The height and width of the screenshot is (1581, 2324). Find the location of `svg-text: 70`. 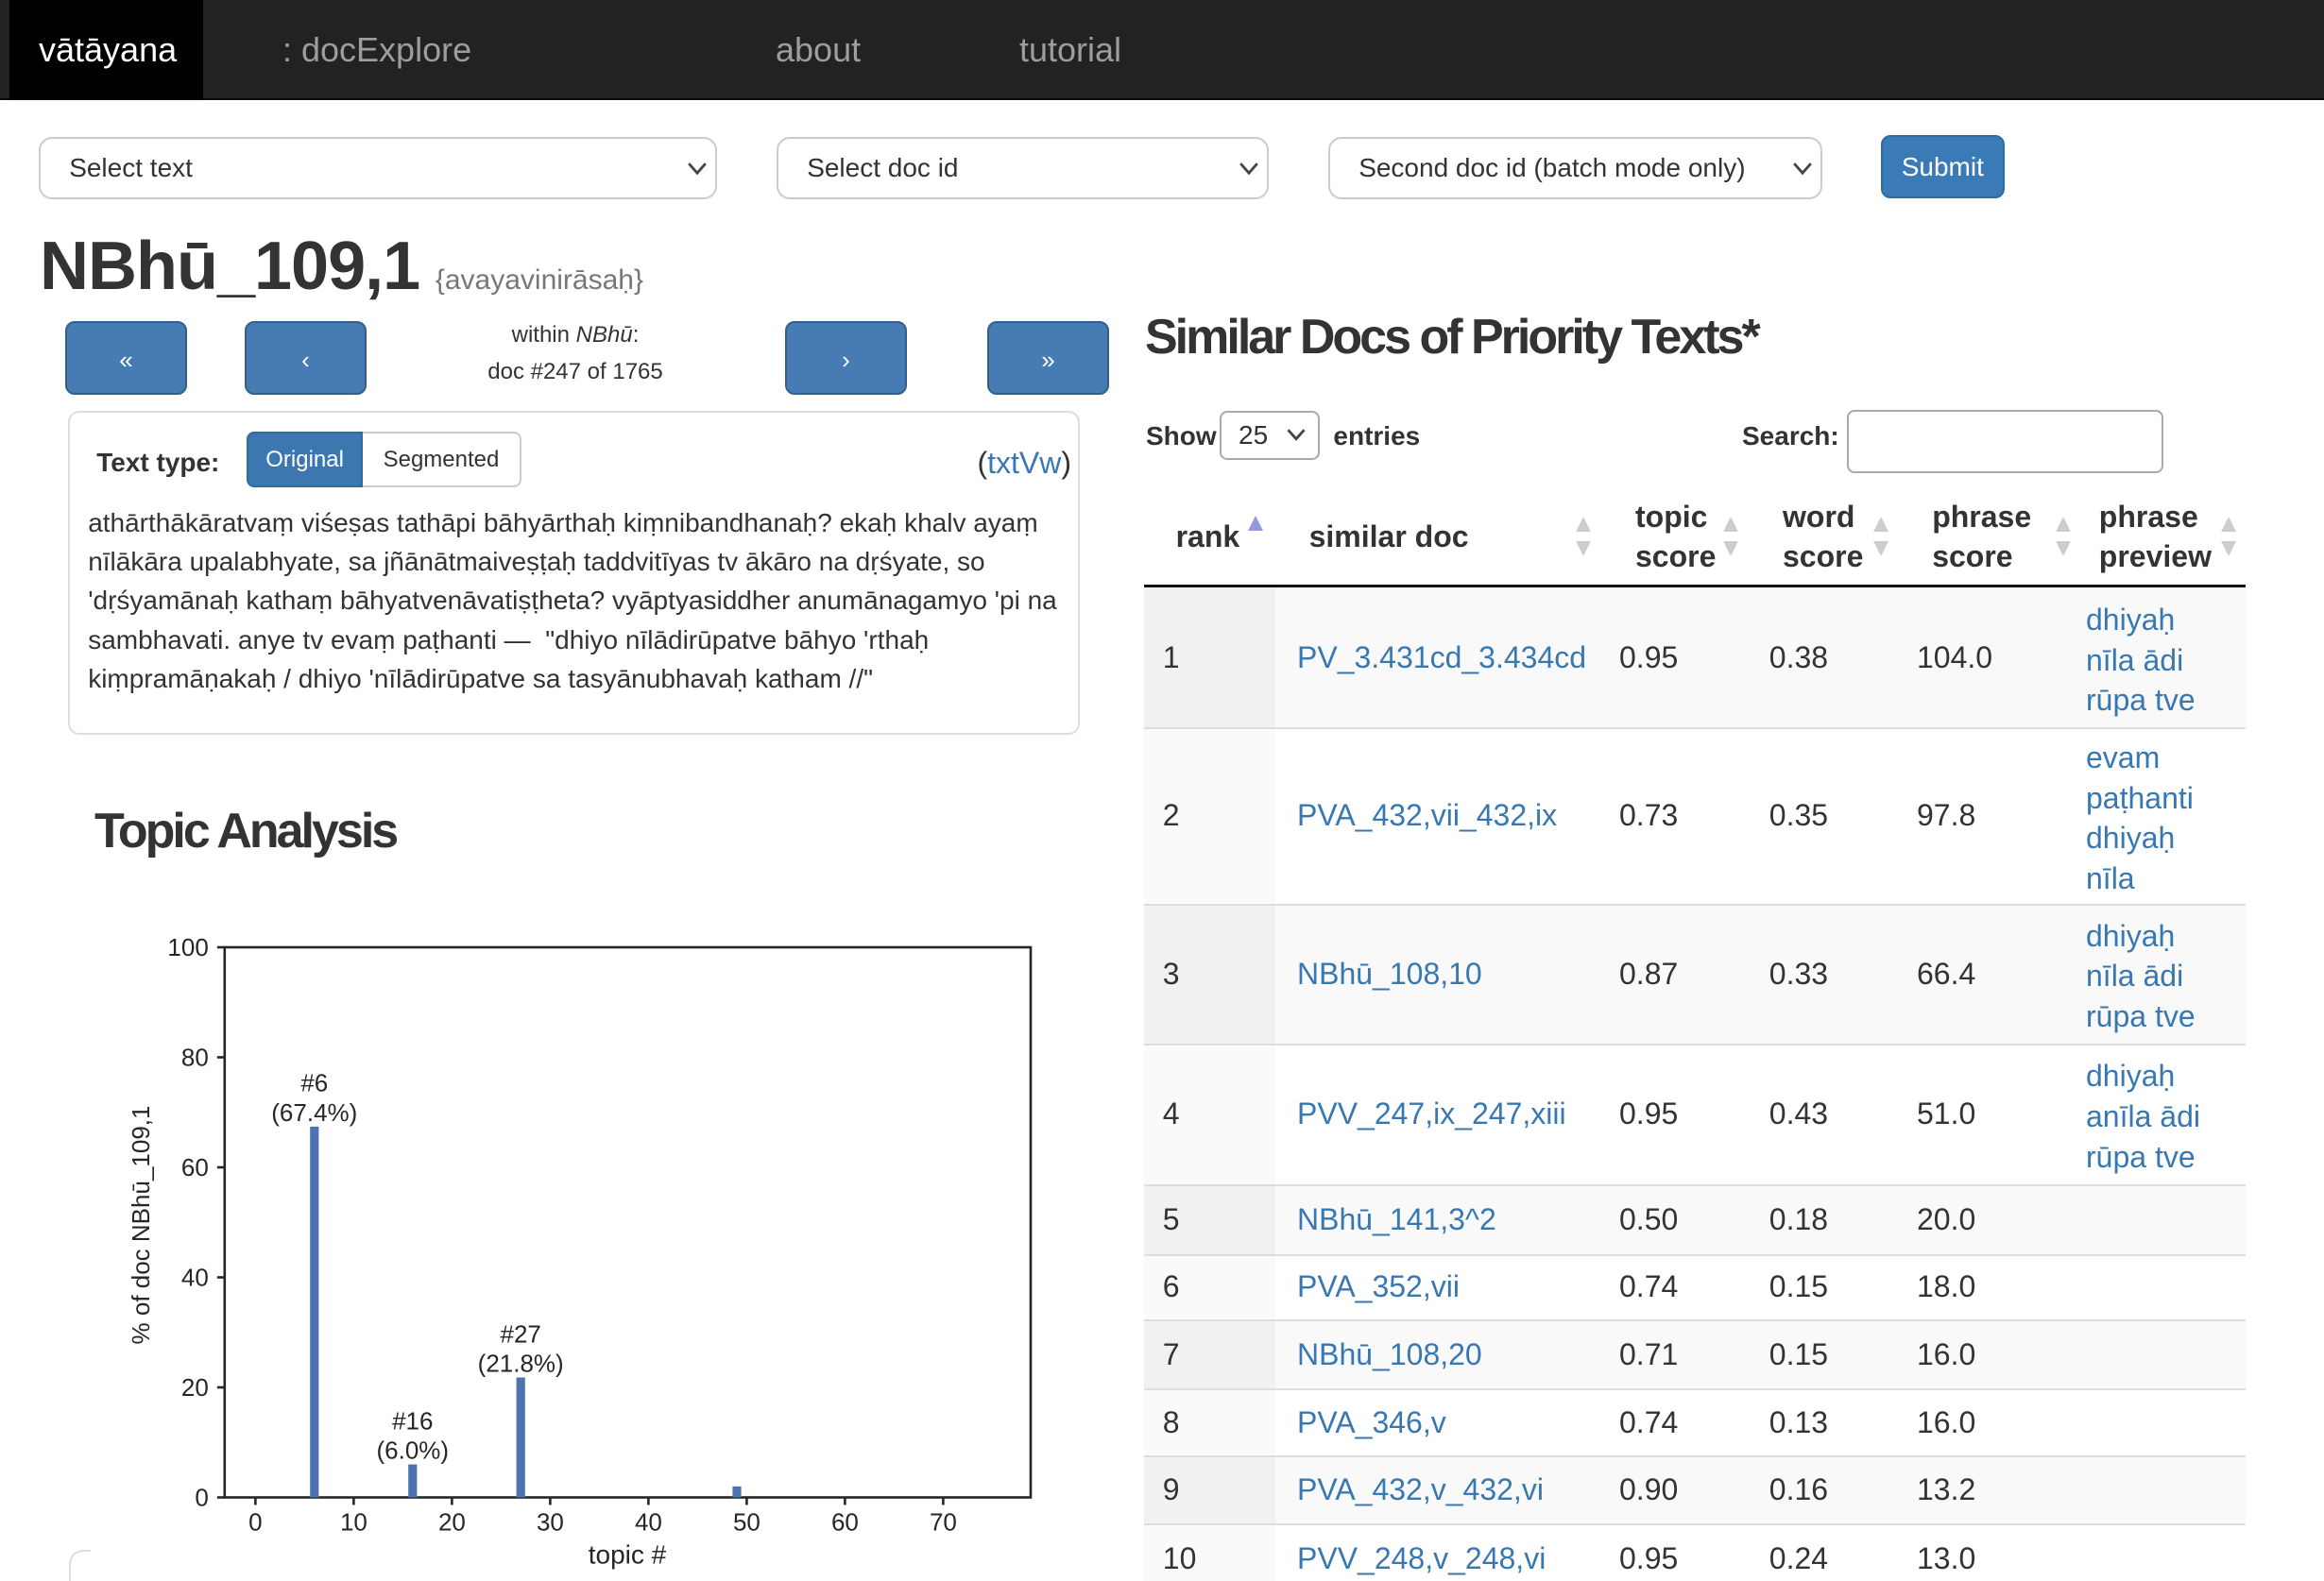

svg-text: 70 is located at coordinates (943, 1522).